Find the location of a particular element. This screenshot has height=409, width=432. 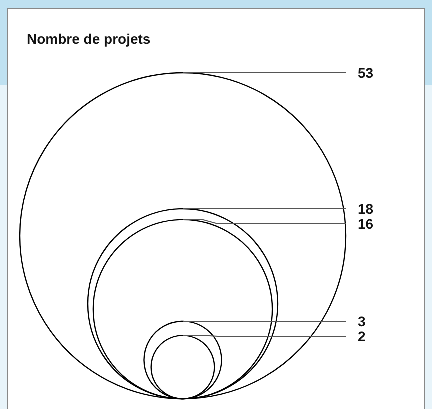

data-label: 3 is located at coordinates (362, 321).